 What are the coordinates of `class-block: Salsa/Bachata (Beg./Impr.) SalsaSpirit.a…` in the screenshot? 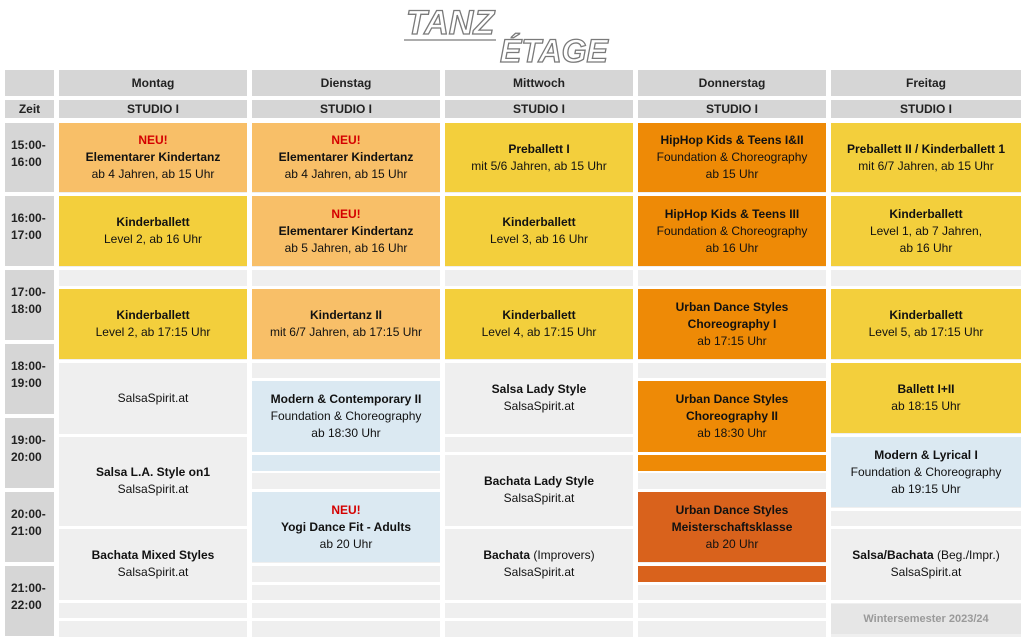 It's located at (926, 564).